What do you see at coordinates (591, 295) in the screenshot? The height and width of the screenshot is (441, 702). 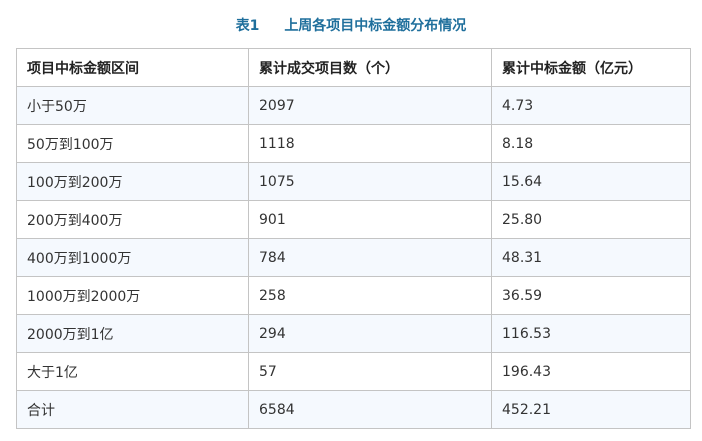 I see `cell-amount: 36.59` at bounding box center [591, 295].